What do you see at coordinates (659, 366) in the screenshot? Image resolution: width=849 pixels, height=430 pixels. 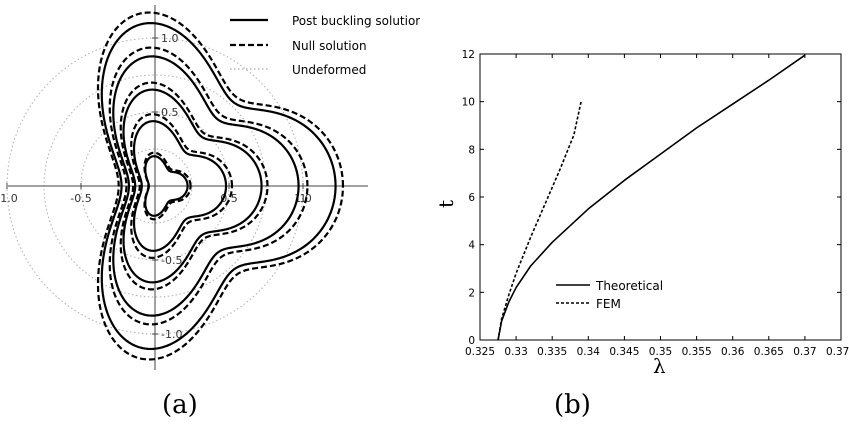 I see `x-axis-label: λ` at bounding box center [659, 366].